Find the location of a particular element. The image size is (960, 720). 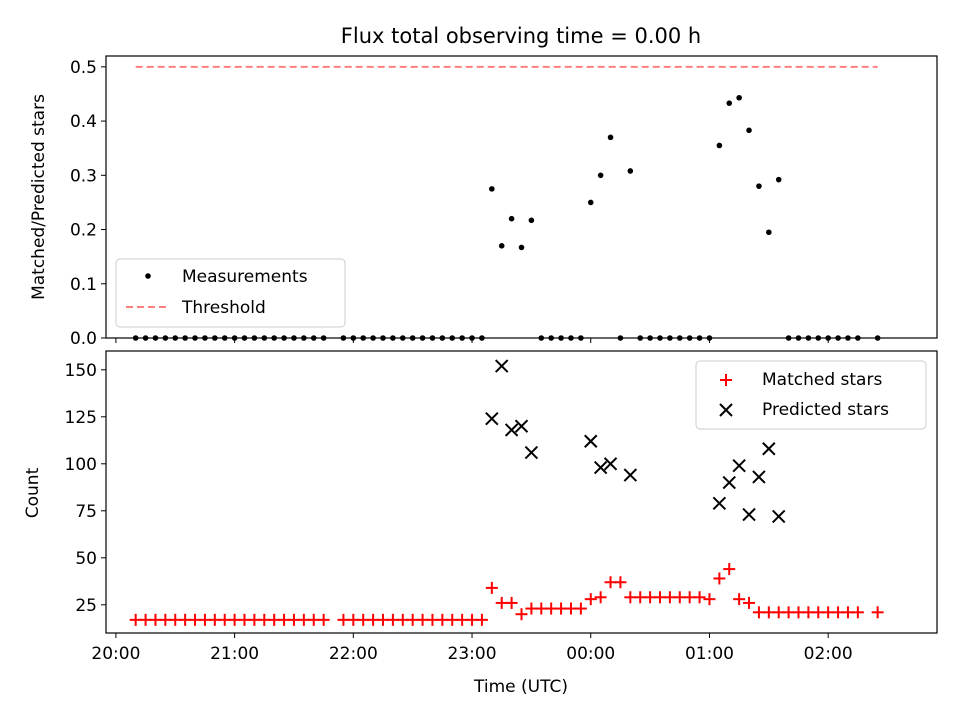

top-y-axis-label: Matched/Predicted stars is located at coordinates (39, 197).